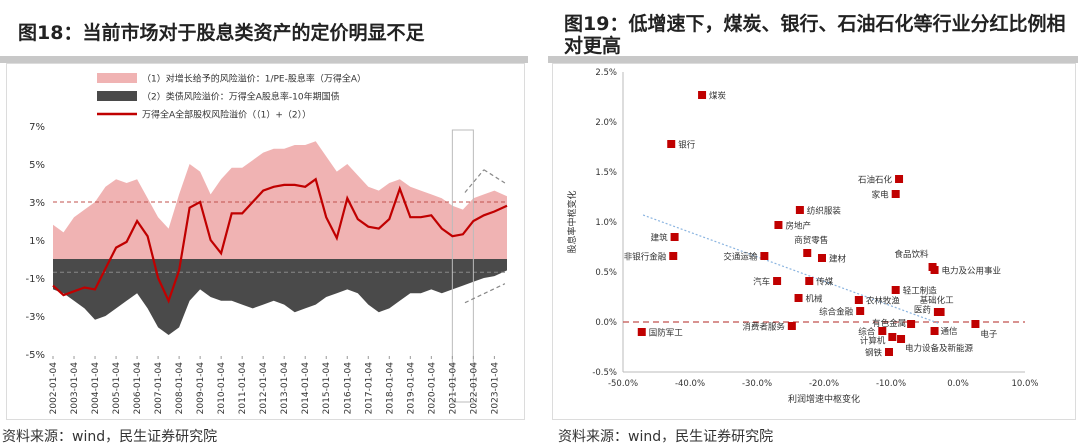  Describe the element at coordinates (37, 127) in the screenshot. I see `y-tick-label: 7%` at that location.